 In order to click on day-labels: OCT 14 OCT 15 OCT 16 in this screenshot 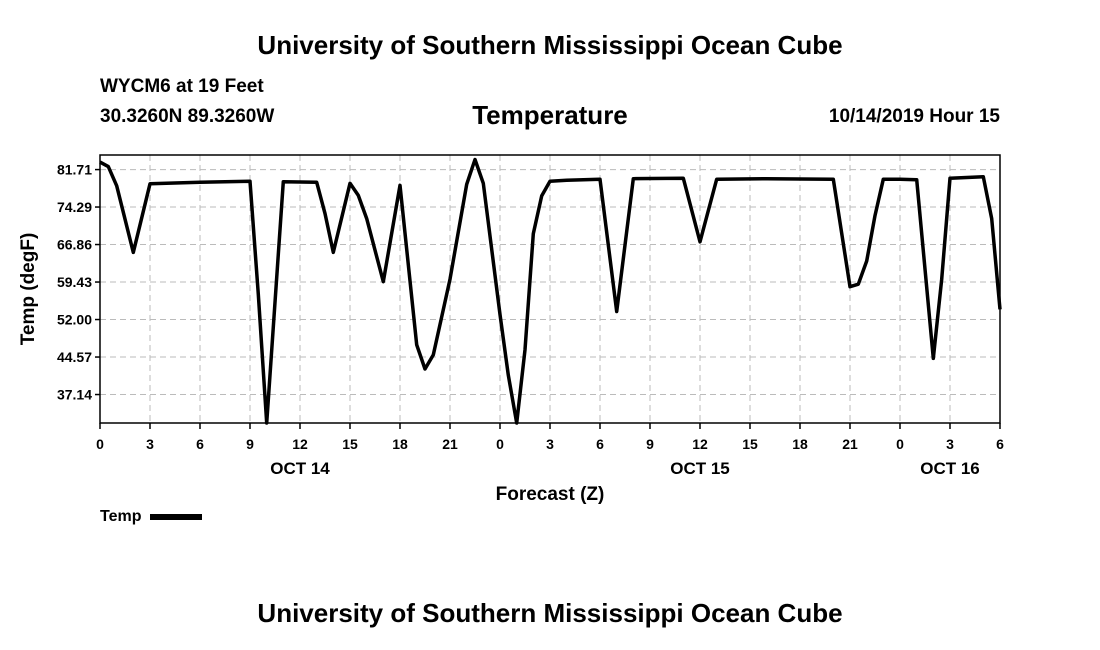, I will do `click(625, 468)`.